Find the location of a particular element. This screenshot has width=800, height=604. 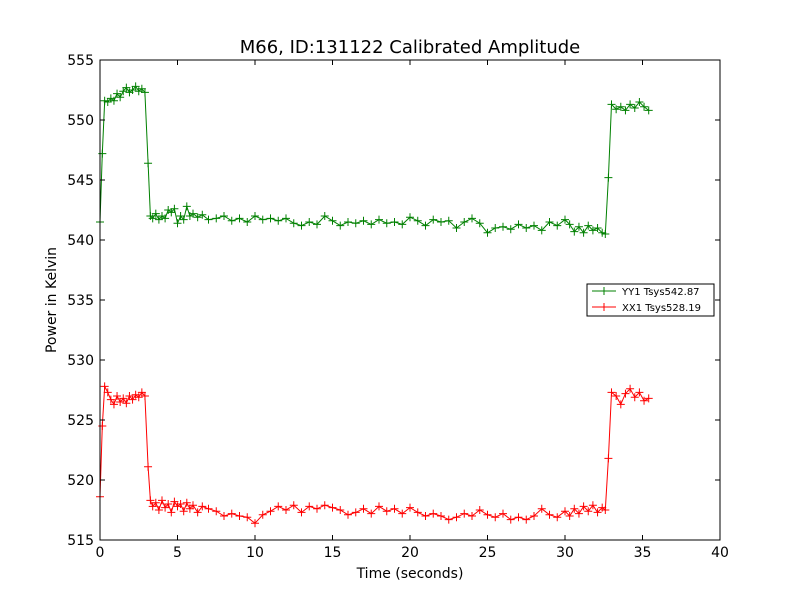

chart-title: M66, ID:131122 Calibrated Amplitude is located at coordinates (410, 47).